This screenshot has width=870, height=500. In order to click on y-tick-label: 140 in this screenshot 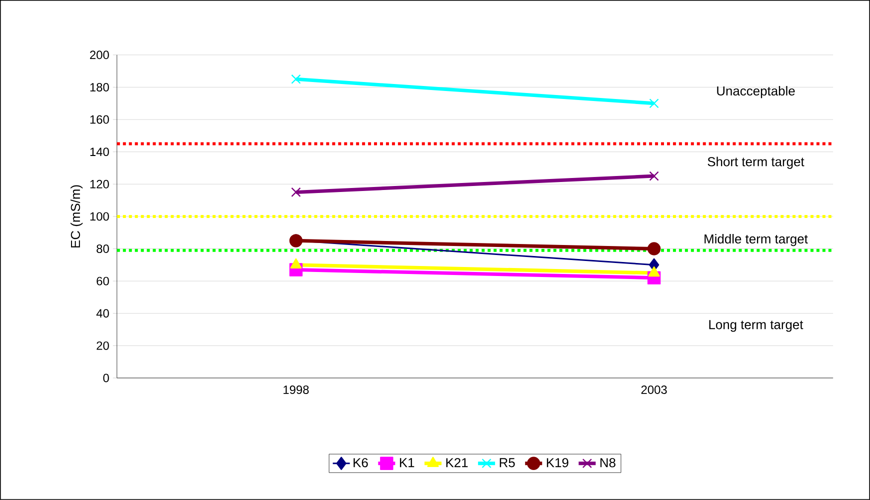, I will do `click(99, 152)`.